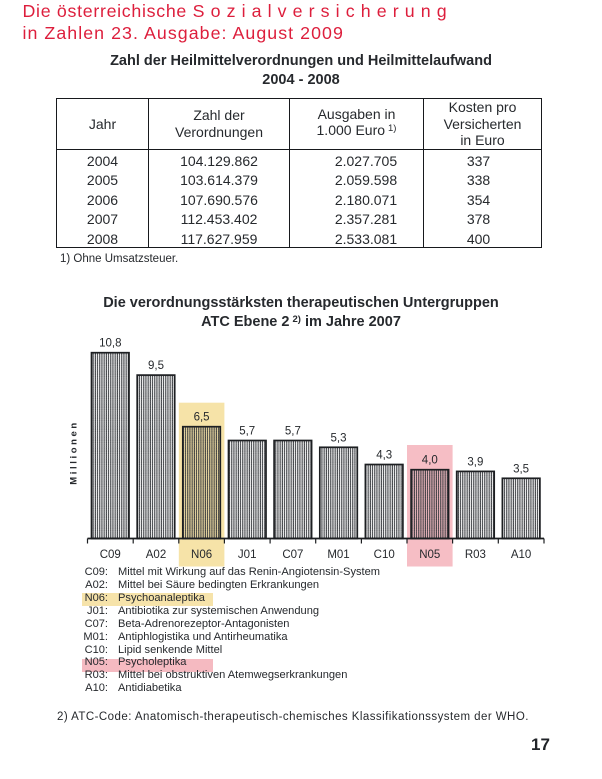 This screenshot has height=779, width=602. What do you see at coordinates (110, 555) in the screenshot?
I see `svg-text: C09` at bounding box center [110, 555].